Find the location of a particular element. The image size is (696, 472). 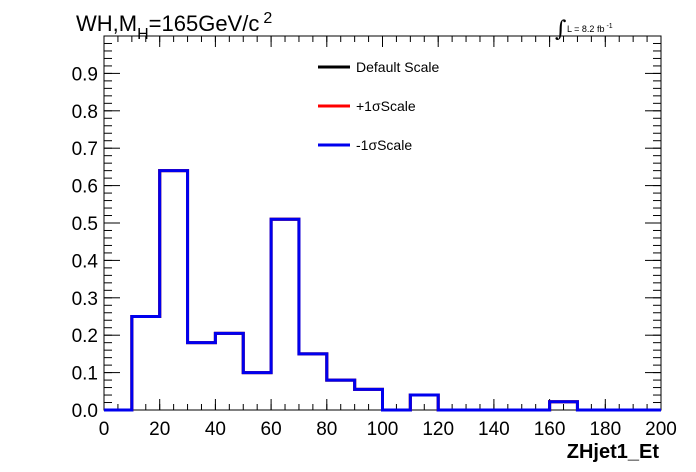

x-tick-label: 80 is located at coordinates (326, 429).